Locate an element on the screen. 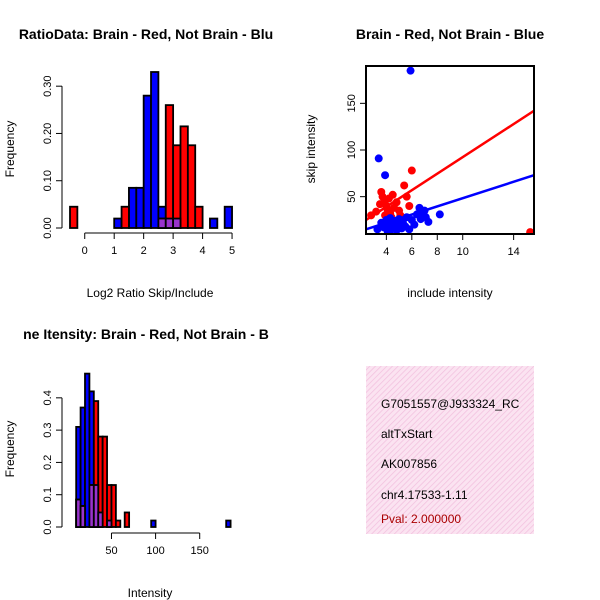 The height and width of the screenshot is (600, 600). chart3-y-tick-label: 0.1 is located at coordinates (48, 494).